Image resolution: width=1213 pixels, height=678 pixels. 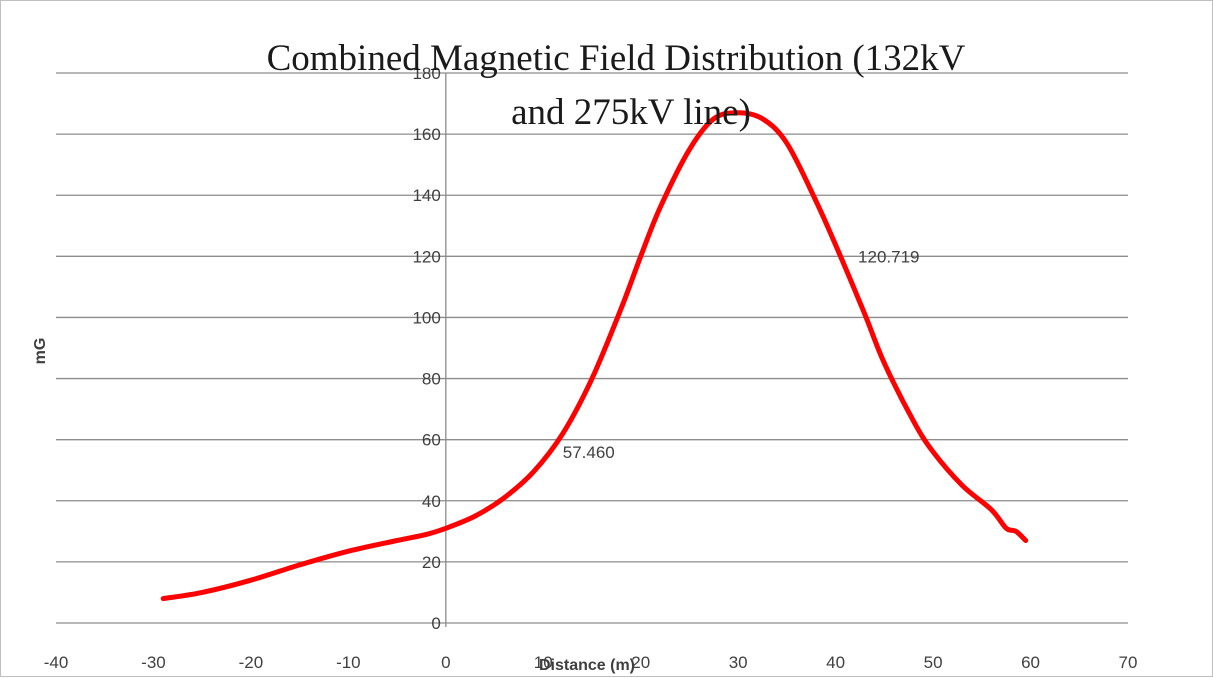 I want to click on x-tick-label--20: -20, so click(x=251, y=662).